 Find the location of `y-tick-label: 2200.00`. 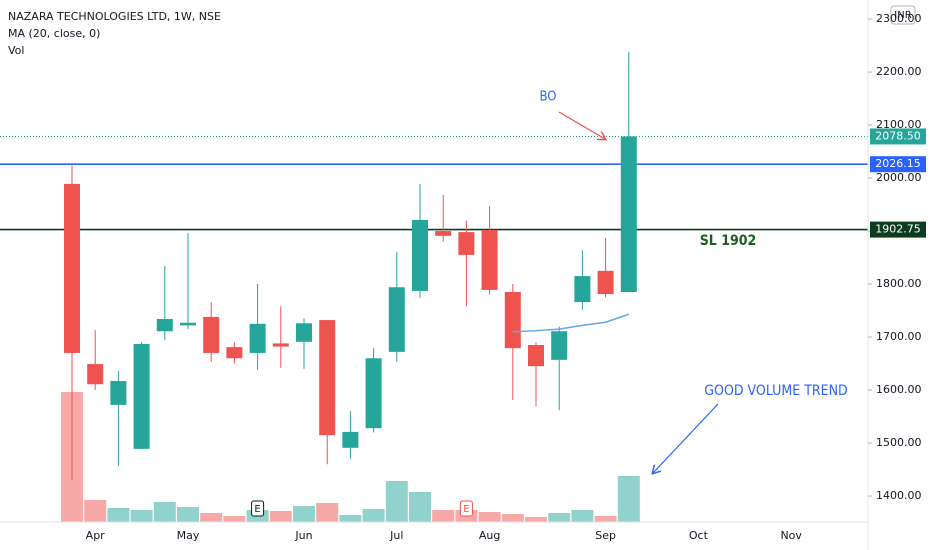

y-tick-label: 2200.00 is located at coordinates (899, 71).